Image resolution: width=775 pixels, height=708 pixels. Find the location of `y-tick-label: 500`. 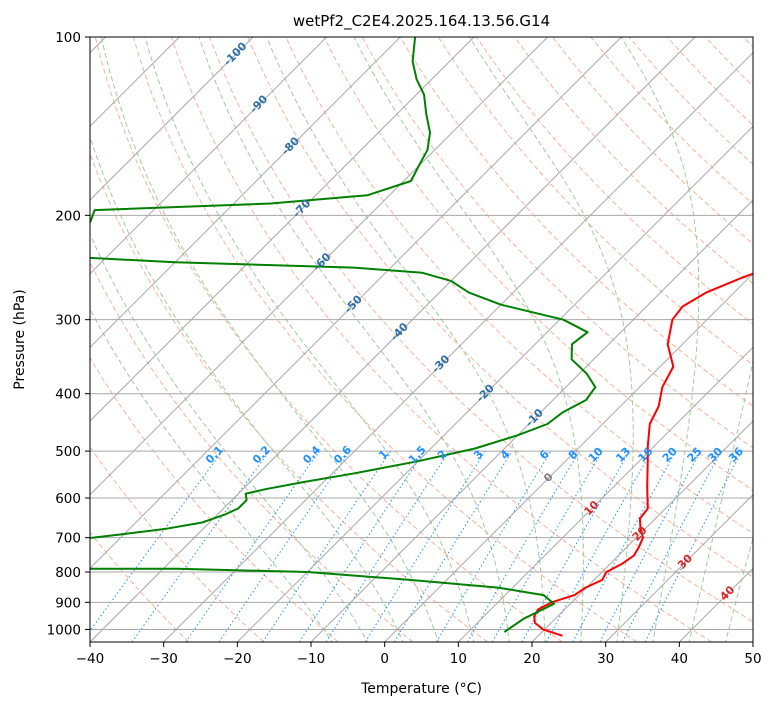

y-tick-label: 500 is located at coordinates (68, 452).